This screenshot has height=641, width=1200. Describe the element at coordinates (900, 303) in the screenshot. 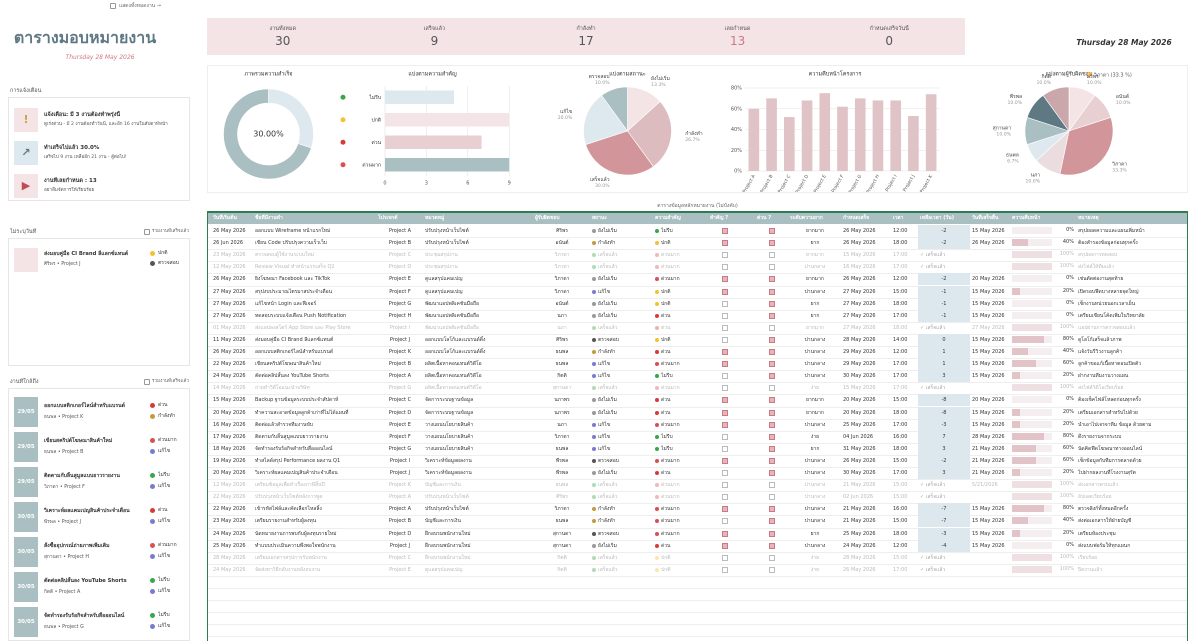

I see `table-cell: 18:00` at that location.